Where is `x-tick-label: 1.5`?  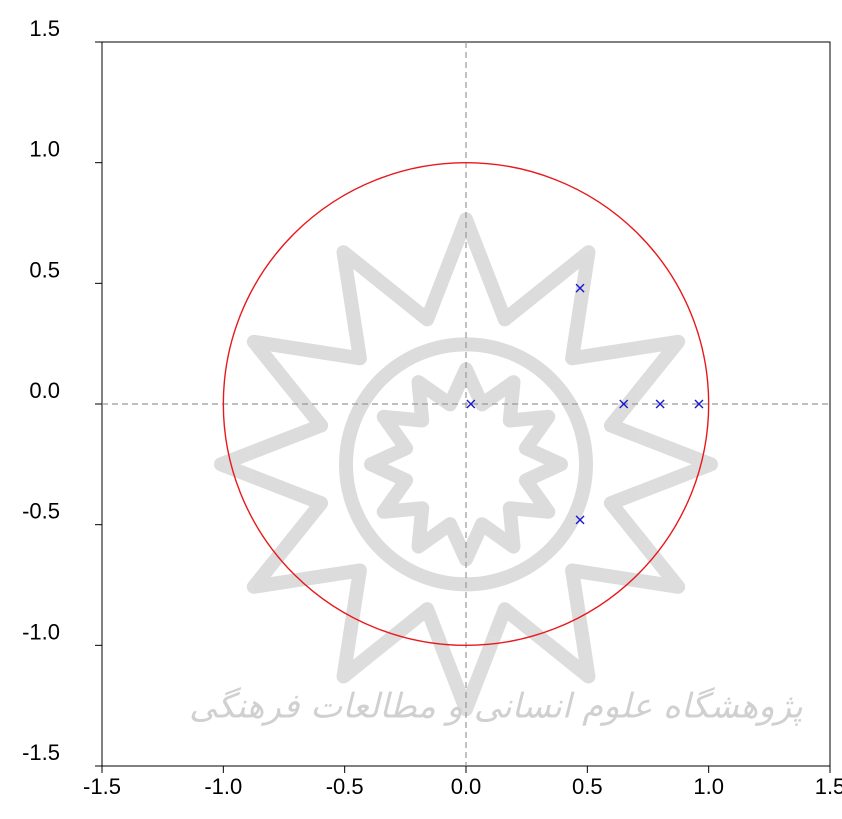
x-tick-label: 1.5 is located at coordinates (828, 786).